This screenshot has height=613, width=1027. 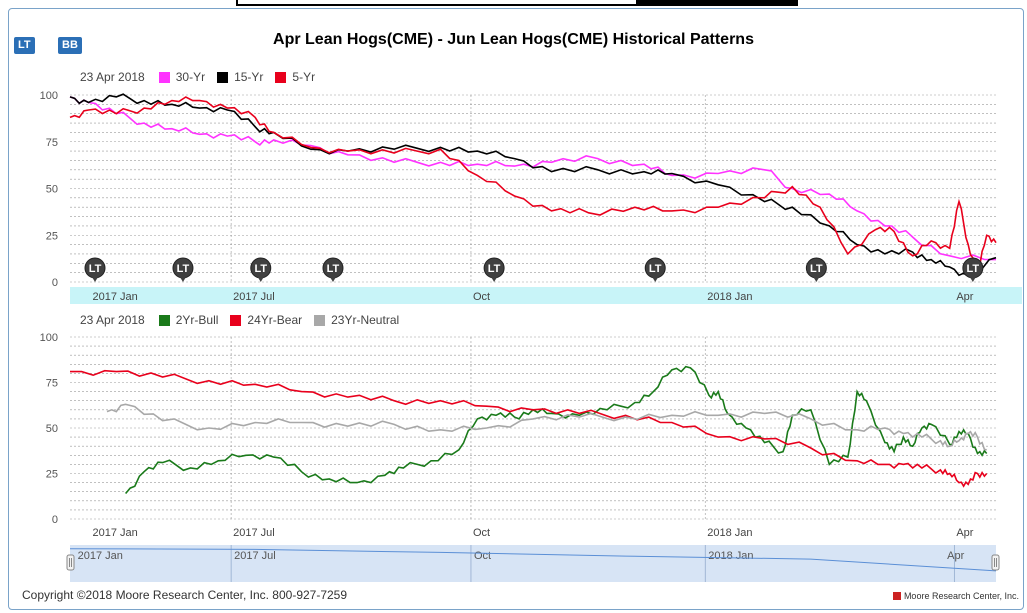 What do you see at coordinates (70, 45) in the screenshot?
I see `bb-button: BB` at bounding box center [70, 45].